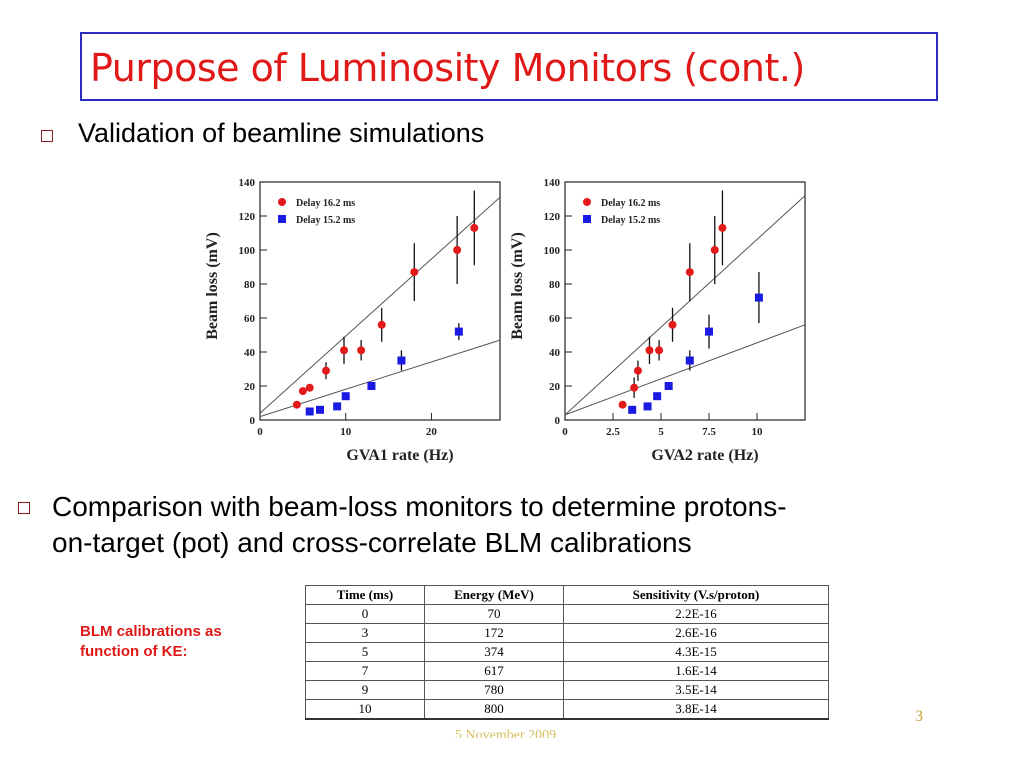 The image size is (1024, 768). What do you see at coordinates (506, 733) in the screenshot?
I see `footer-date: 5 November 2009` at bounding box center [506, 733].